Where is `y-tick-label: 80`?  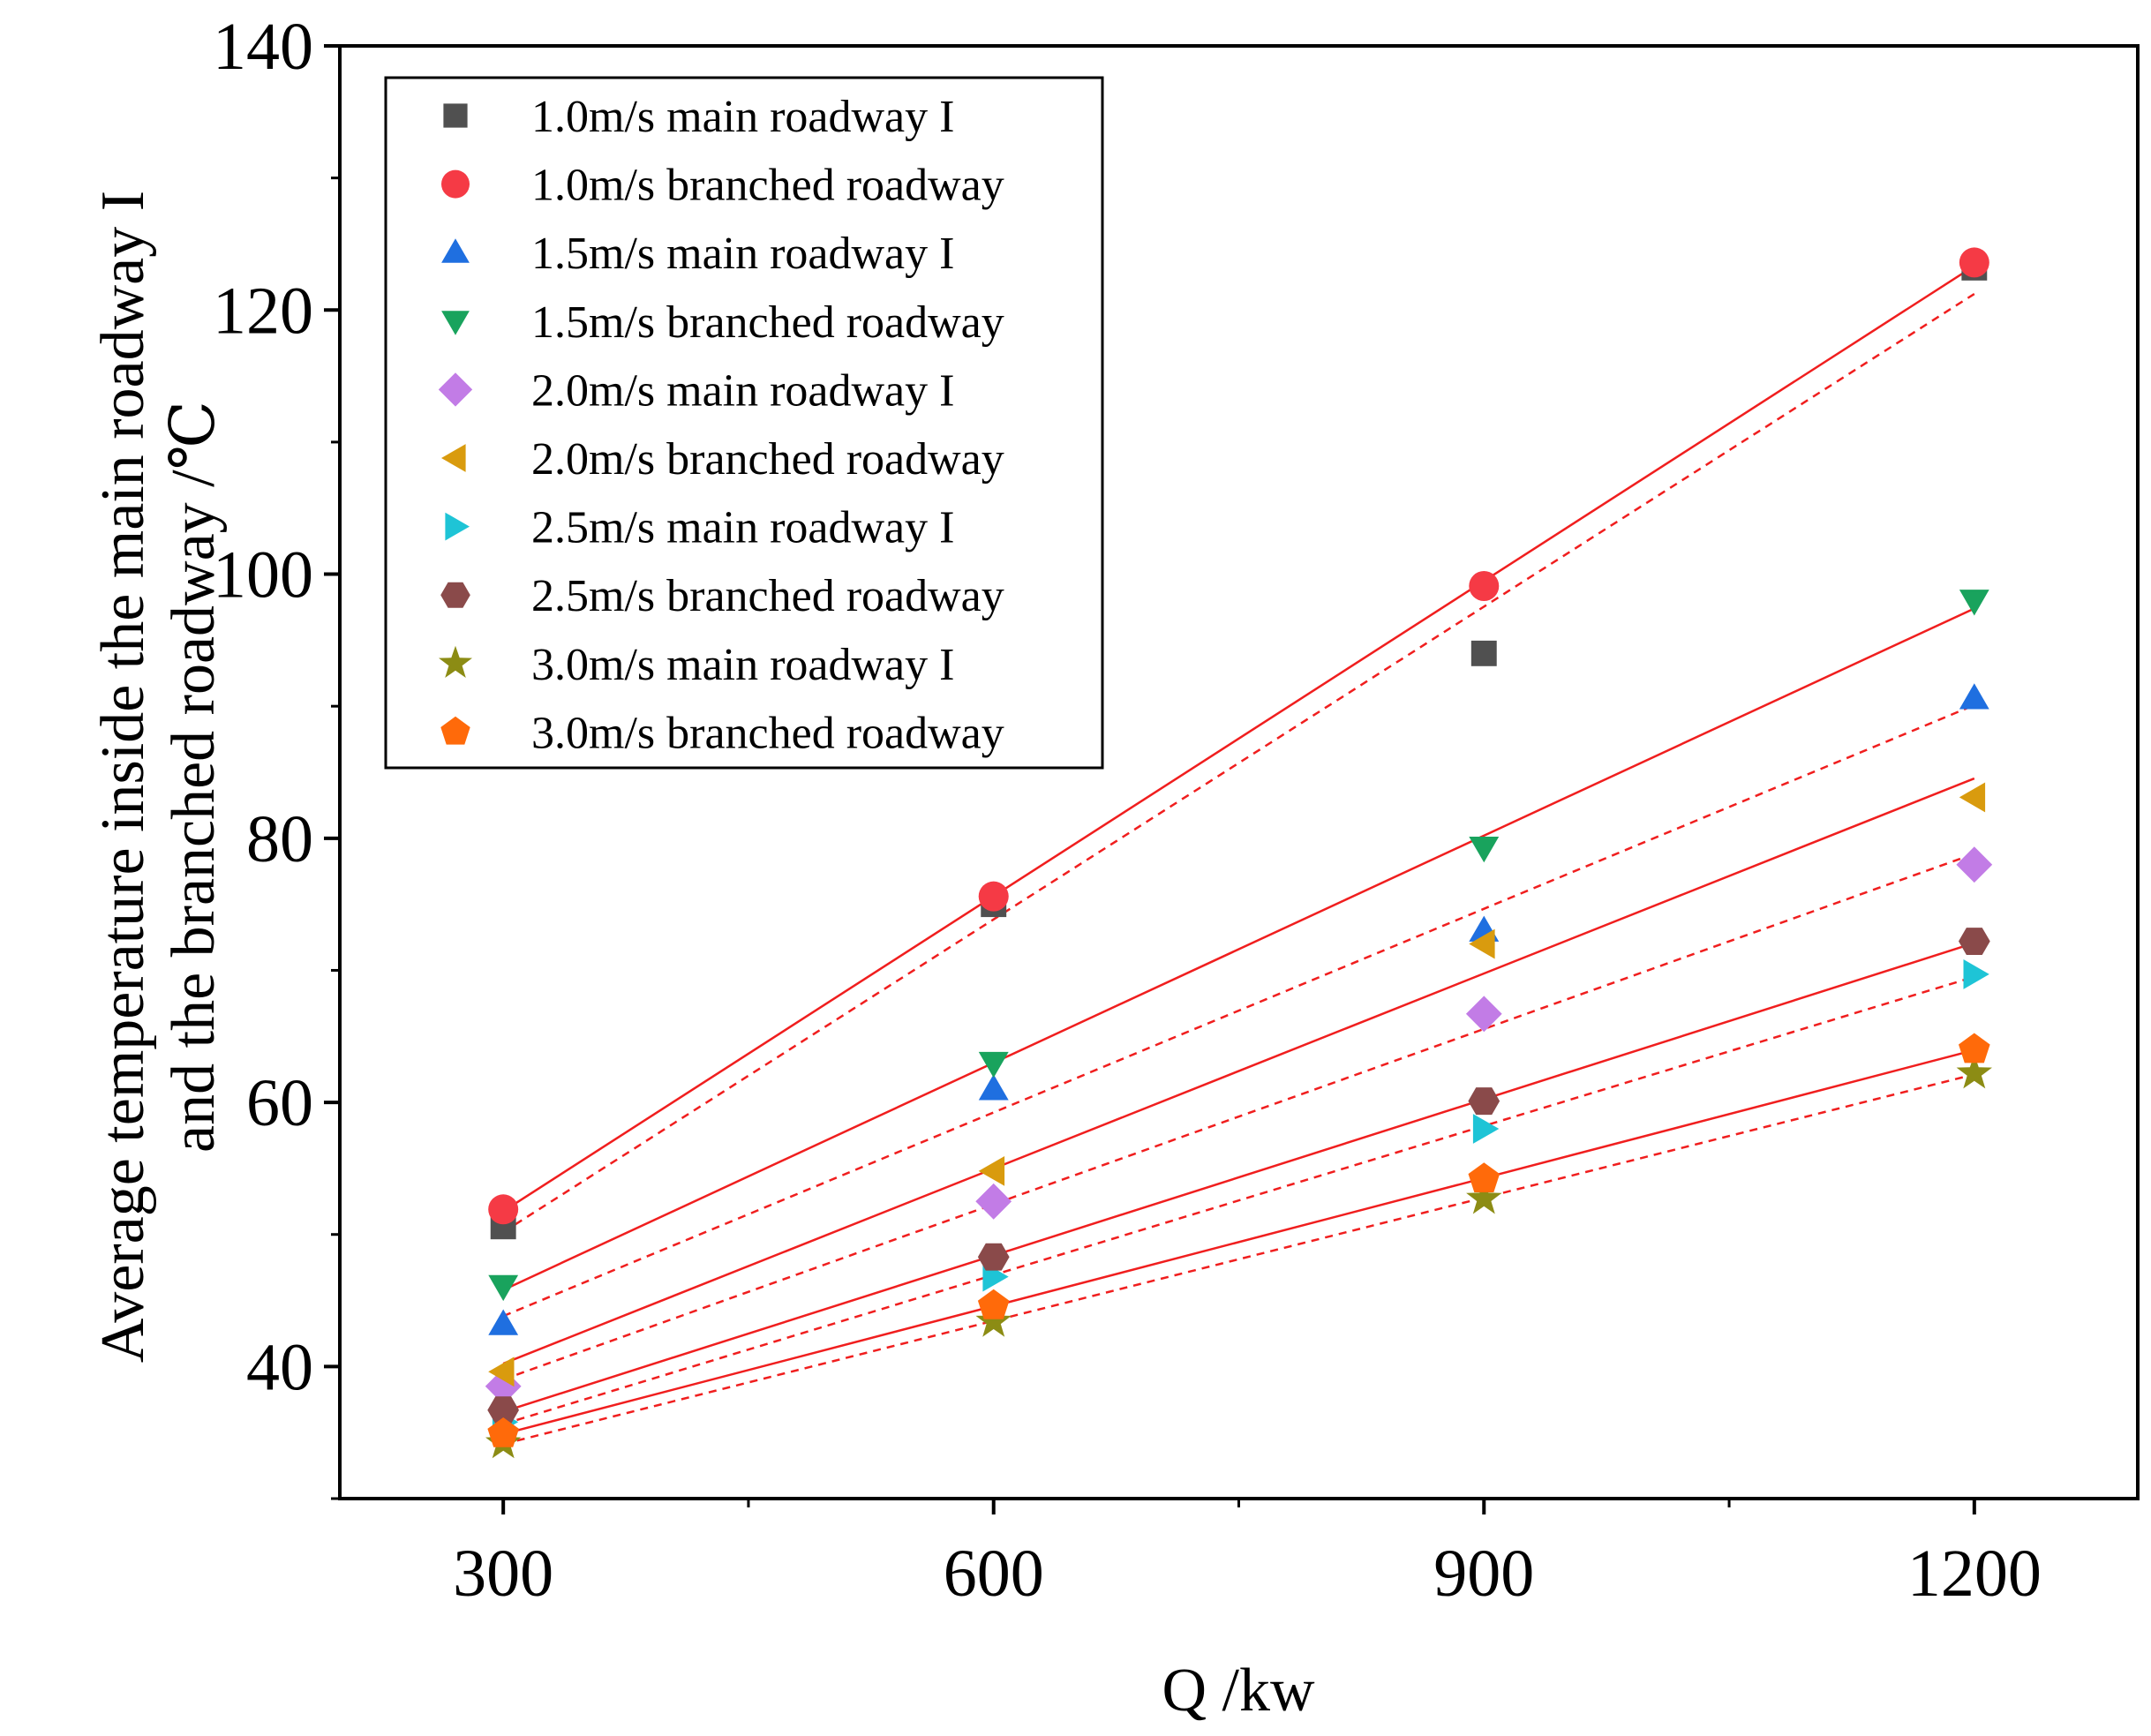 y-tick-label: 80 is located at coordinates (279, 839).